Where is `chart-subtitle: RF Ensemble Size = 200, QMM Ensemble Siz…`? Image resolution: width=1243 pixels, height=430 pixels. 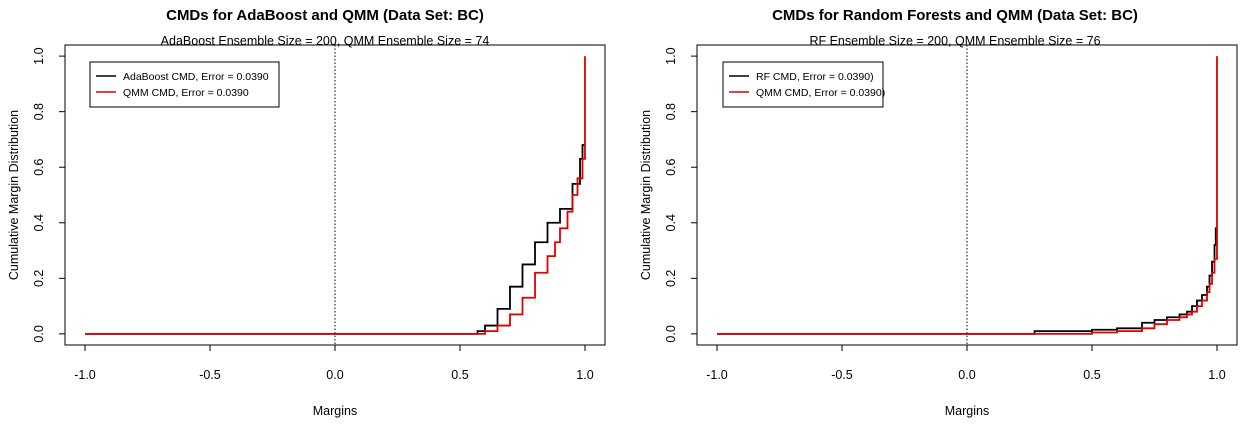 chart-subtitle: RF Ensemble Size = 200, QMM Ensemble Siz… is located at coordinates (954, 41).